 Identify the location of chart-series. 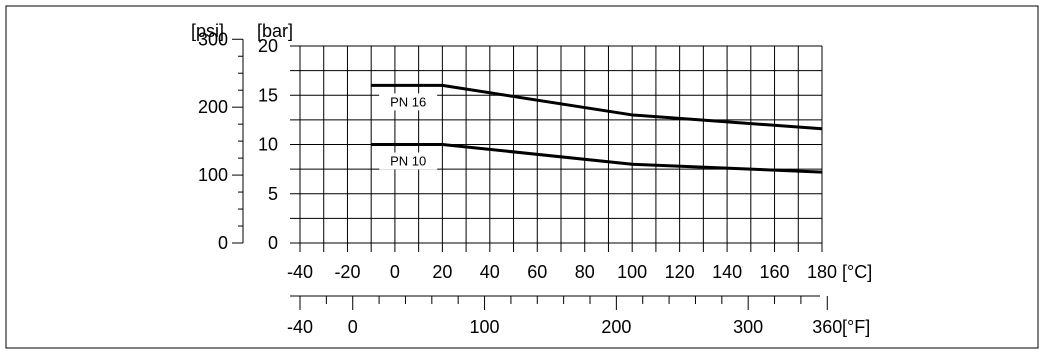
(597, 128).